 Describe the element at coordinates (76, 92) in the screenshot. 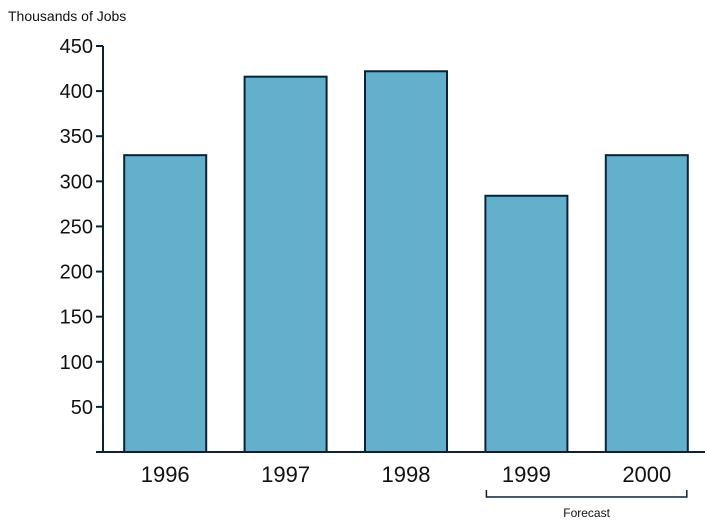

I see `y-tick-label: 400` at that location.